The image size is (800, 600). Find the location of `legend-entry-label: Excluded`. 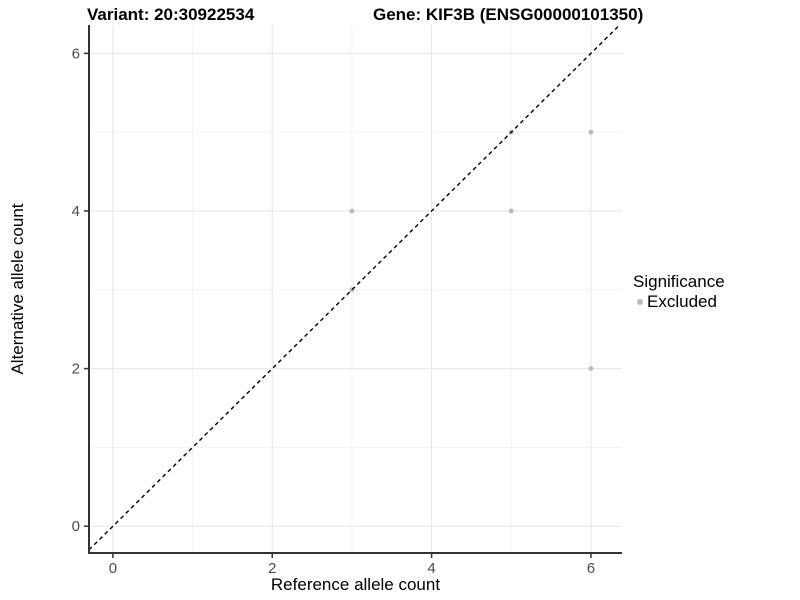

legend-entry-label: Excluded is located at coordinates (682, 301).